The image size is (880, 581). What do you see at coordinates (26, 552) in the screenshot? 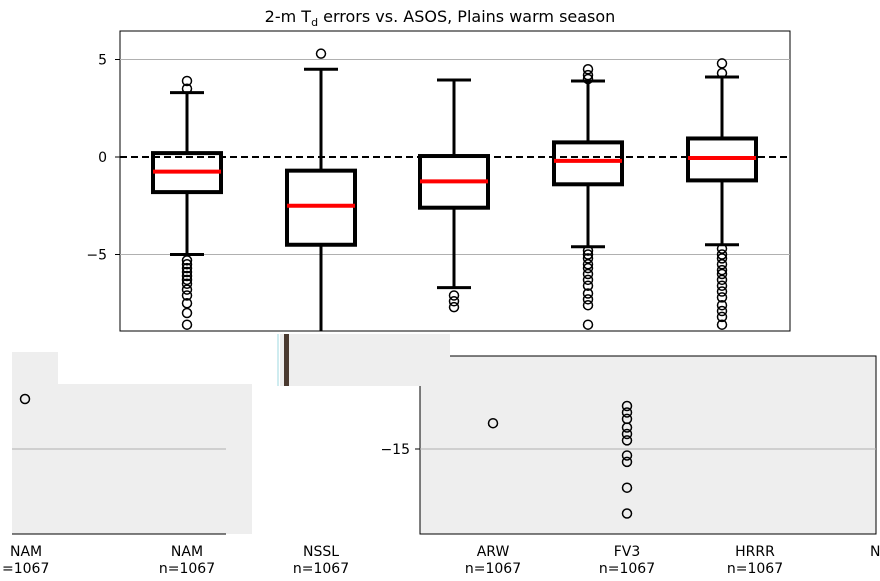
I see `edge-left-category-label: NAM` at bounding box center [26, 552].